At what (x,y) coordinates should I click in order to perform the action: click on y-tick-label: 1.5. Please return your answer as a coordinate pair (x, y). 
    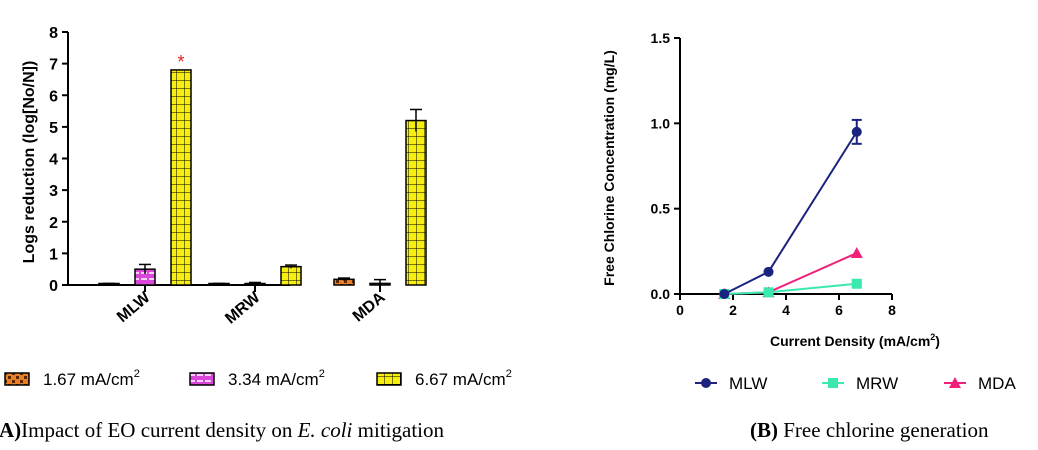
    Looking at the image, I should click on (661, 38).